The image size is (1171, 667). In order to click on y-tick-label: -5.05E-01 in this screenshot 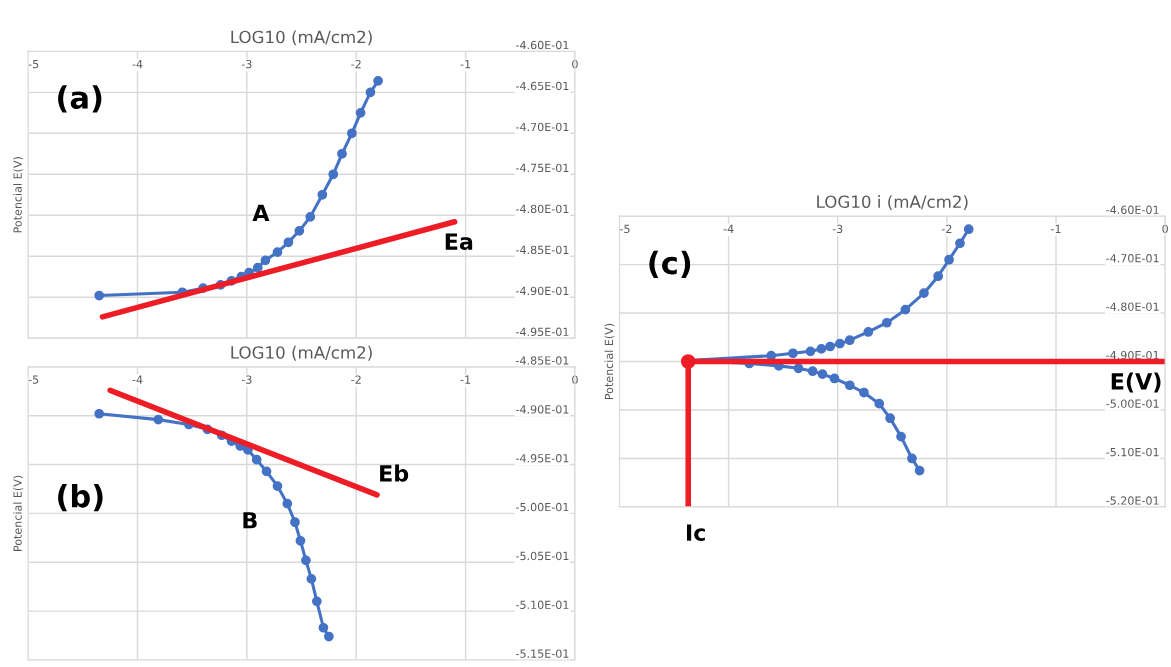, I will do `click(542, 556)`.